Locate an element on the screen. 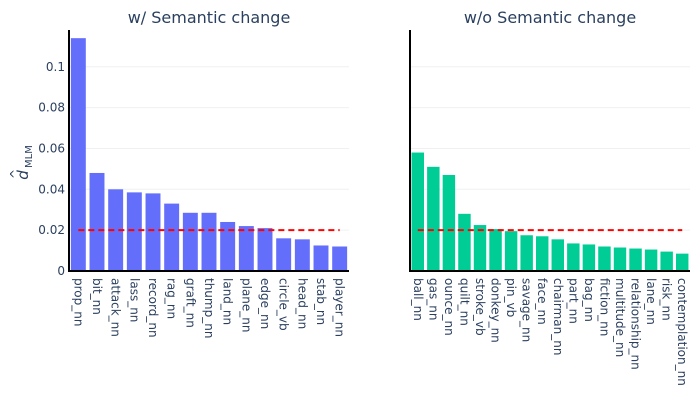  bar-land_nn is located at coordinates (228, 246).